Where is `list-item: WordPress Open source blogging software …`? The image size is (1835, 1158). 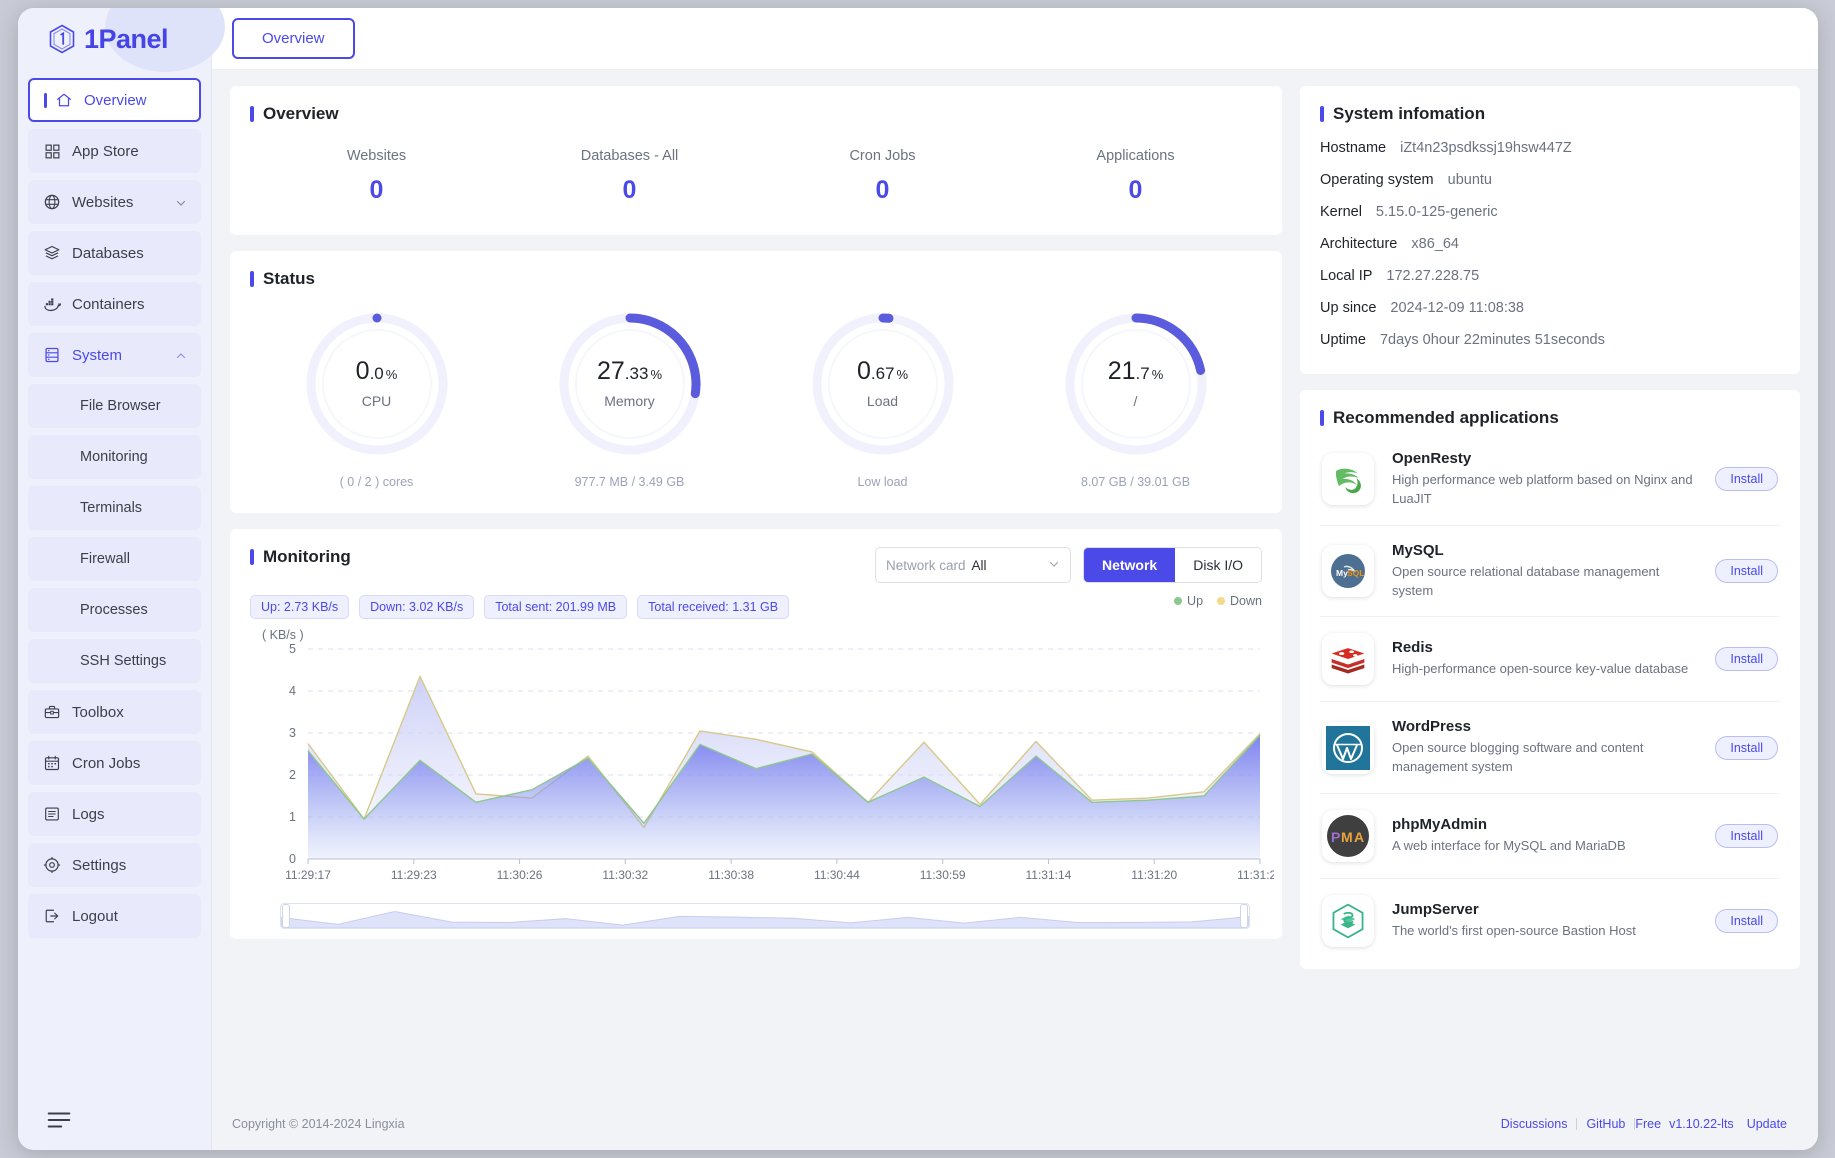
list-item: WordPress Open source blogging software … is located at coordinates (1550, 748).